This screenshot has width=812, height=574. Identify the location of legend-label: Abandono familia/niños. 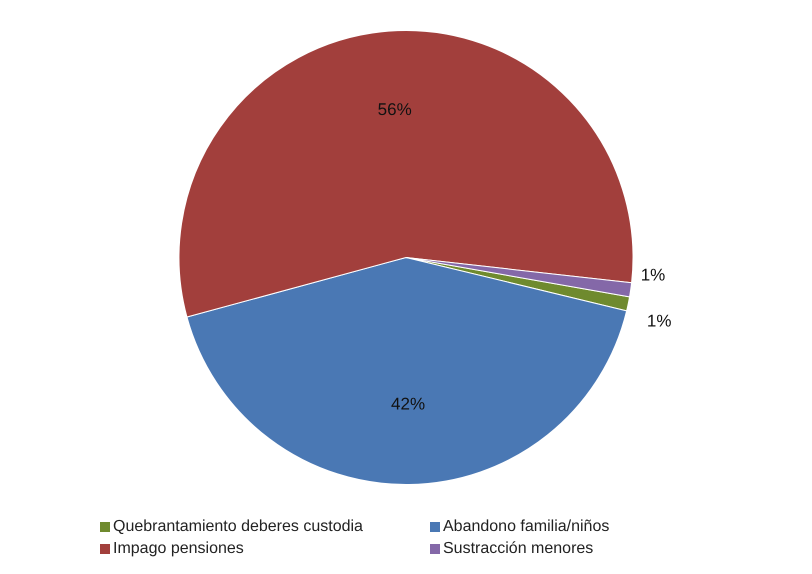
(526, 527).